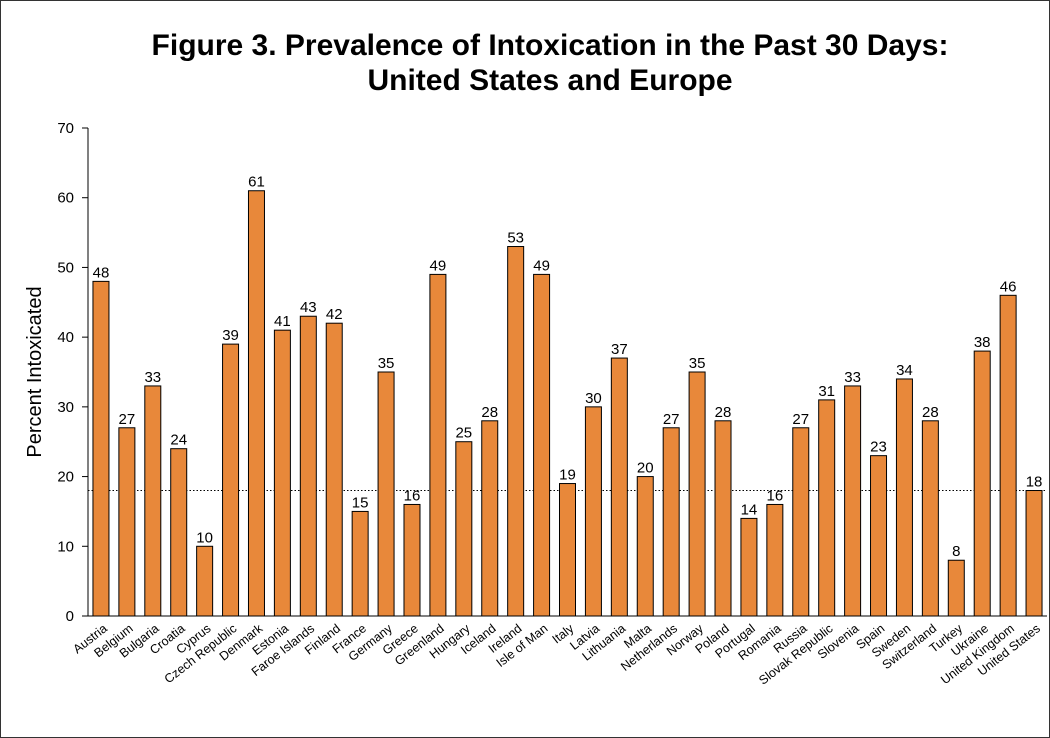 The height and width of the screenshot is (738, 1050). Describe the element at coordinates (282, 321) in the screenshot. I see `bar-value-label: 41` at that location.